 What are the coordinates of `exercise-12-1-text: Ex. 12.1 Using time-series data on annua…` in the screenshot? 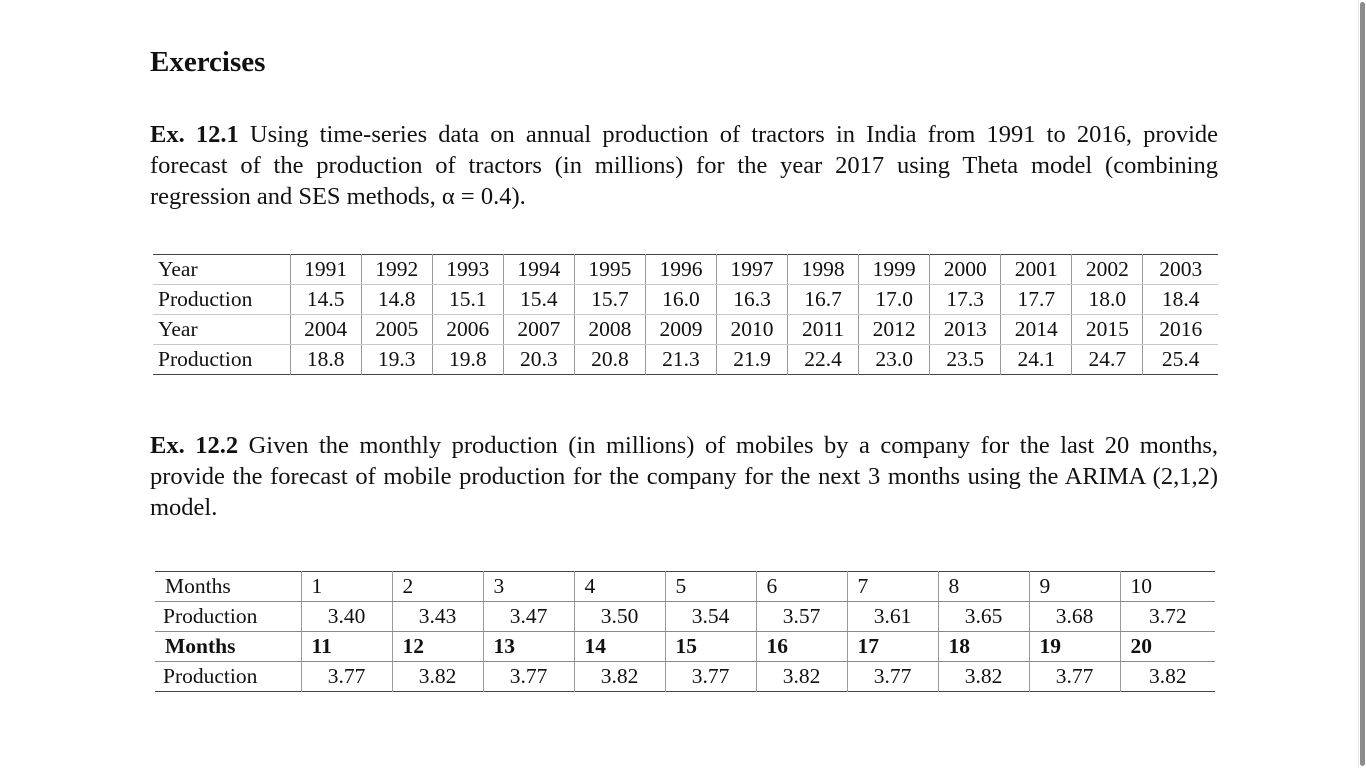 It's located at (684, 166).